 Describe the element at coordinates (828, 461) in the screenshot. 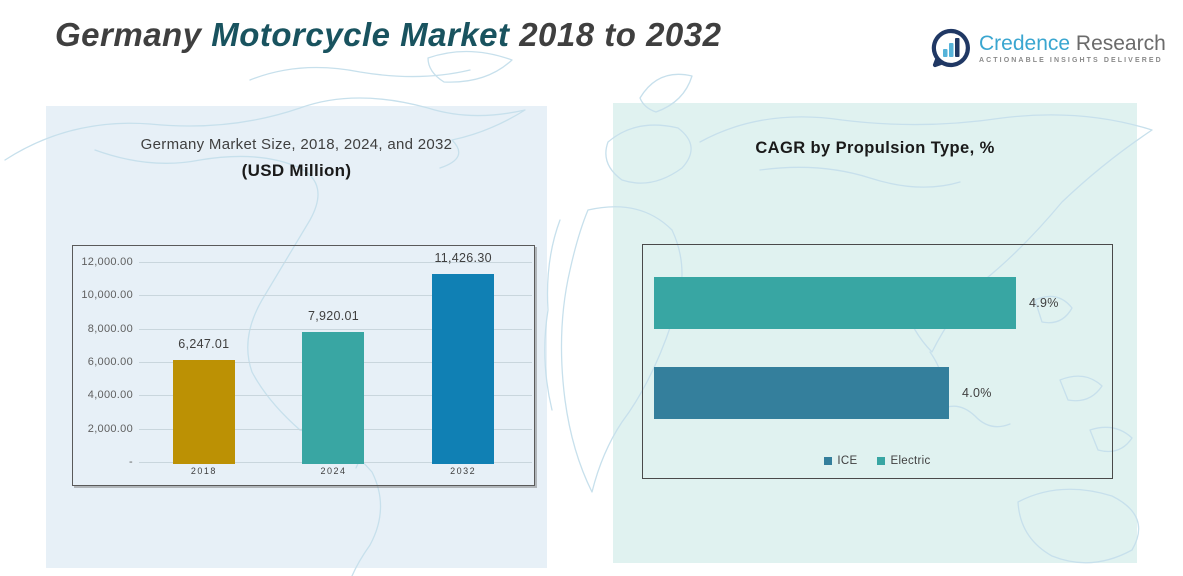

I see `legend-swatch-ice` at that location.